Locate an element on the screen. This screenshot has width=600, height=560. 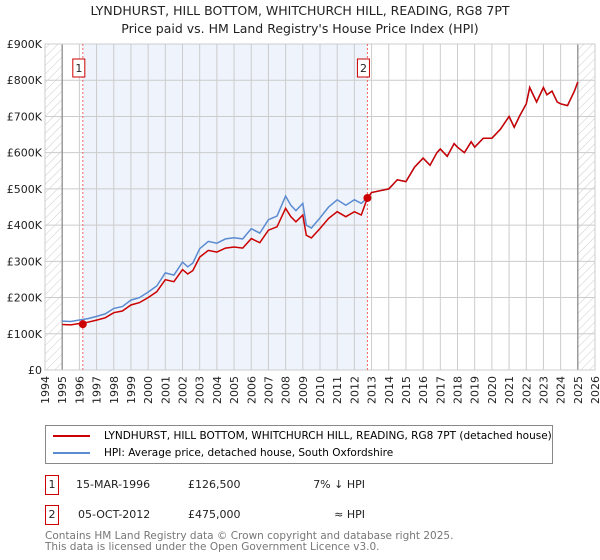
x-tick-label: 2017 is located at coordinates (440, 390).